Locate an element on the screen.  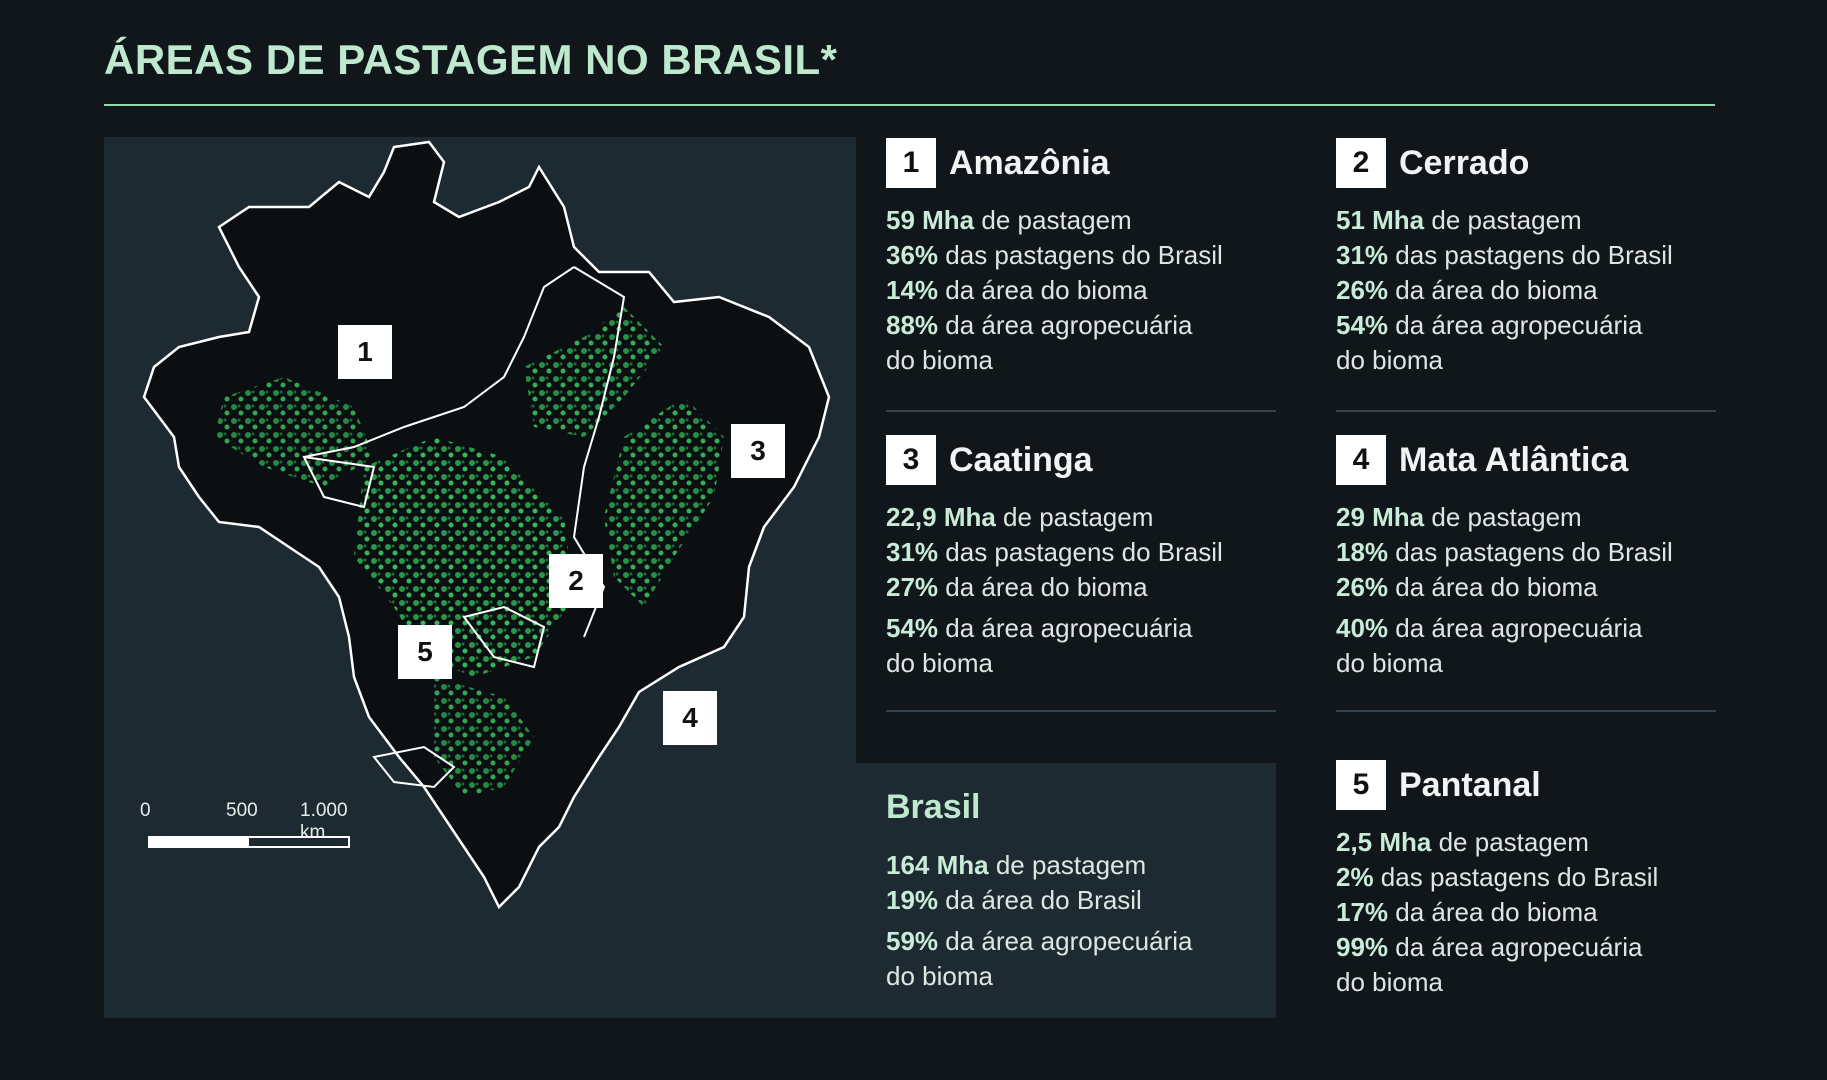
stat-value: 17% is located at coordinates (1362, 912).